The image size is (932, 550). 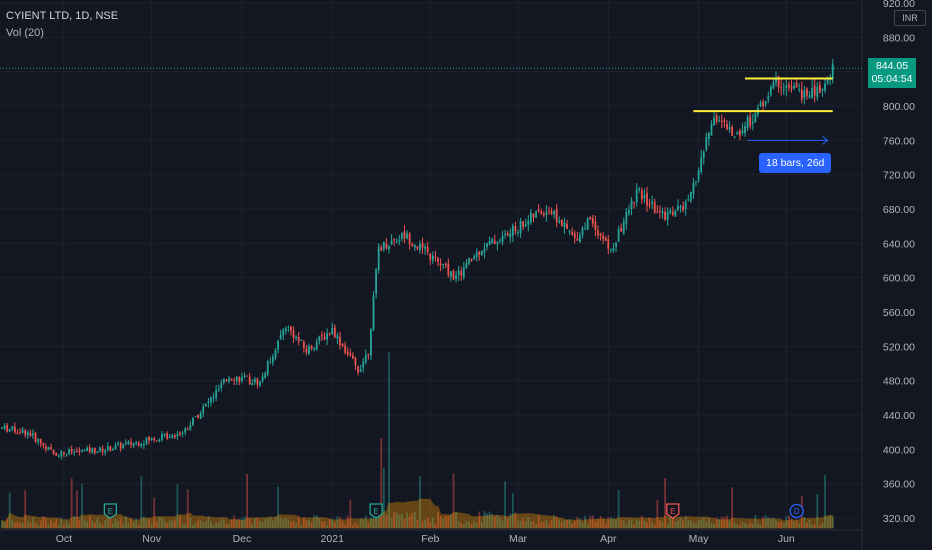 I want to click on y-tick-label: 760.00, so click(x=899, y=141).